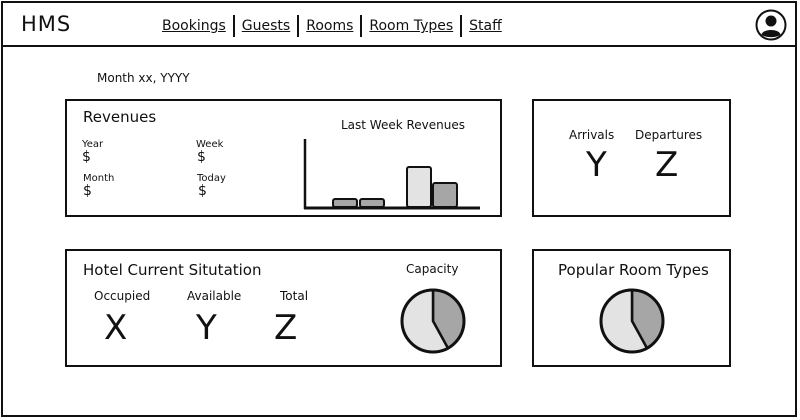  What do you see at coordinates (485, 26) in the screenshot?
I see `nav-staff: Staff` at bounding box center [485, 26].